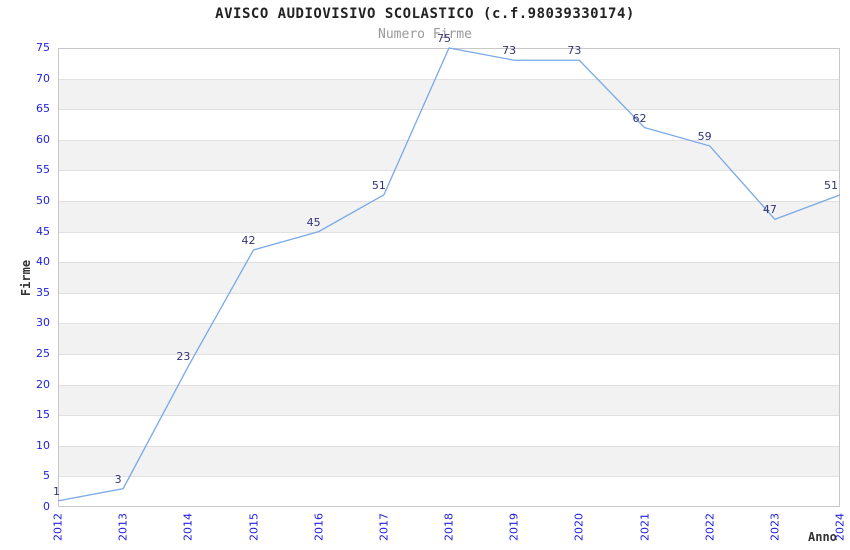 The width and height of the screenshot is (850, 550). I want to click on y-tick-label: 40, so click(43, 262).